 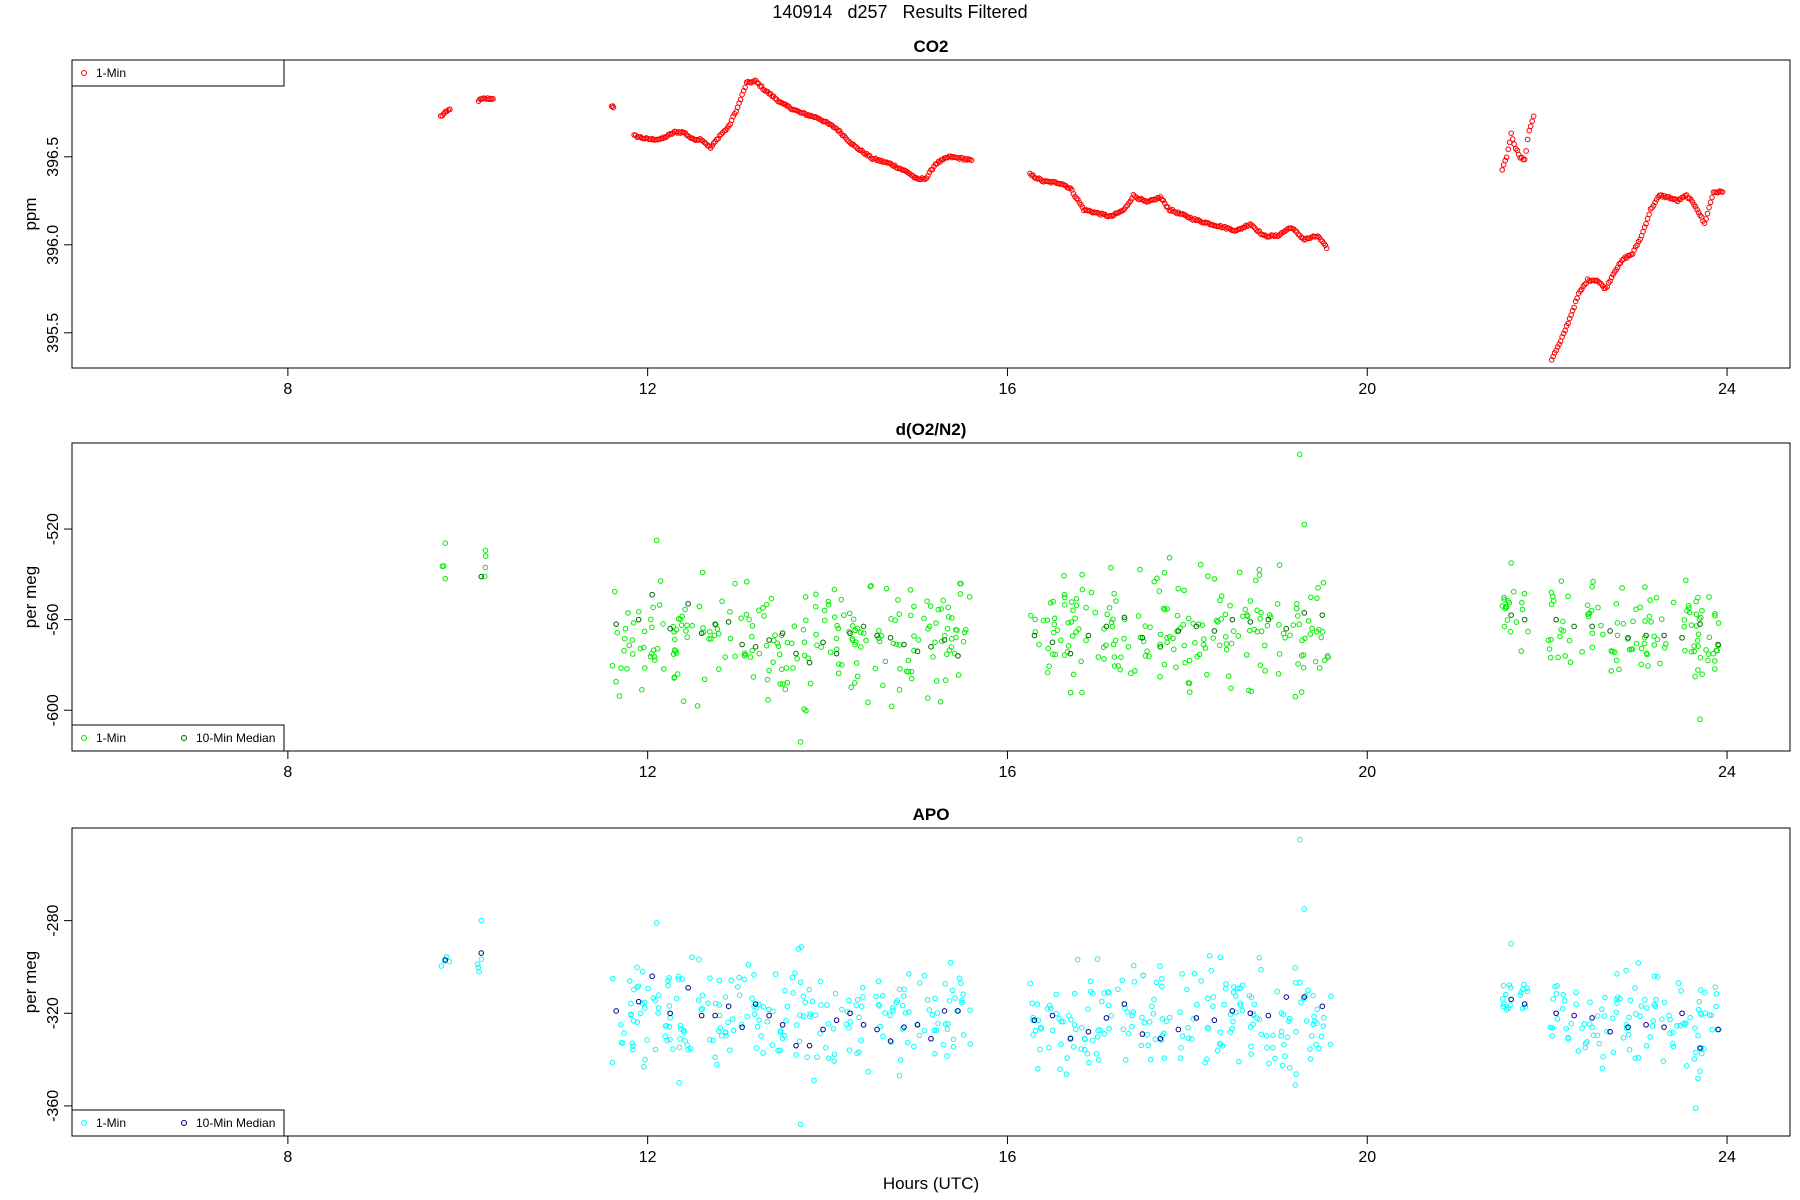 What do you see at coordinates (648, 1157) in the screenshot?
I see `x-tick-label: 12` at bounding box center [648, 1157].